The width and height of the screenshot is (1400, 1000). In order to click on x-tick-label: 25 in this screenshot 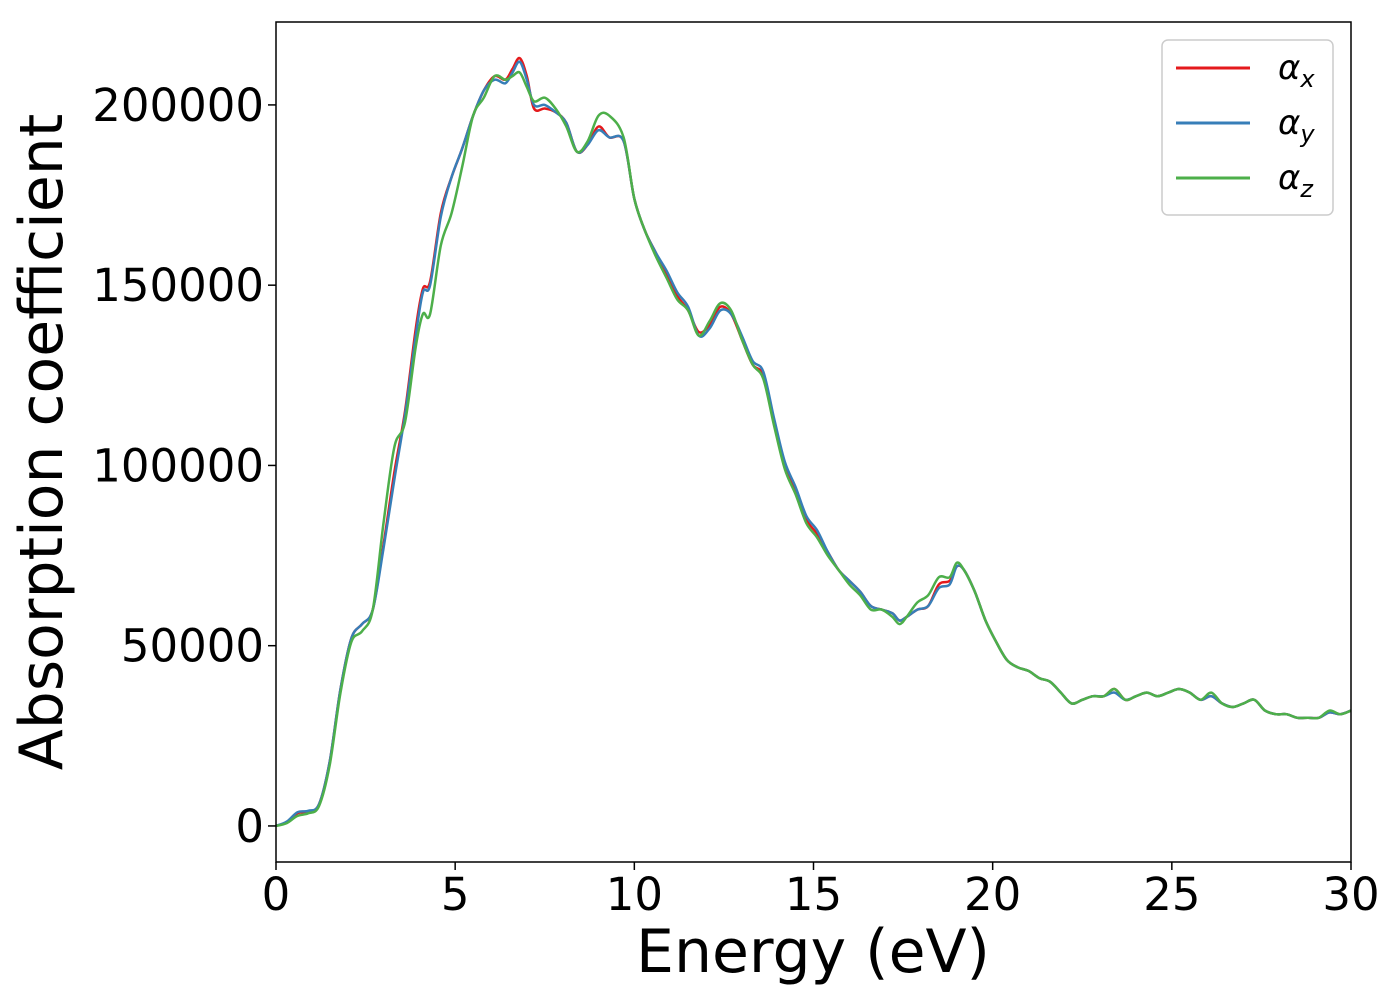, I will do `click(1171, 894)`.